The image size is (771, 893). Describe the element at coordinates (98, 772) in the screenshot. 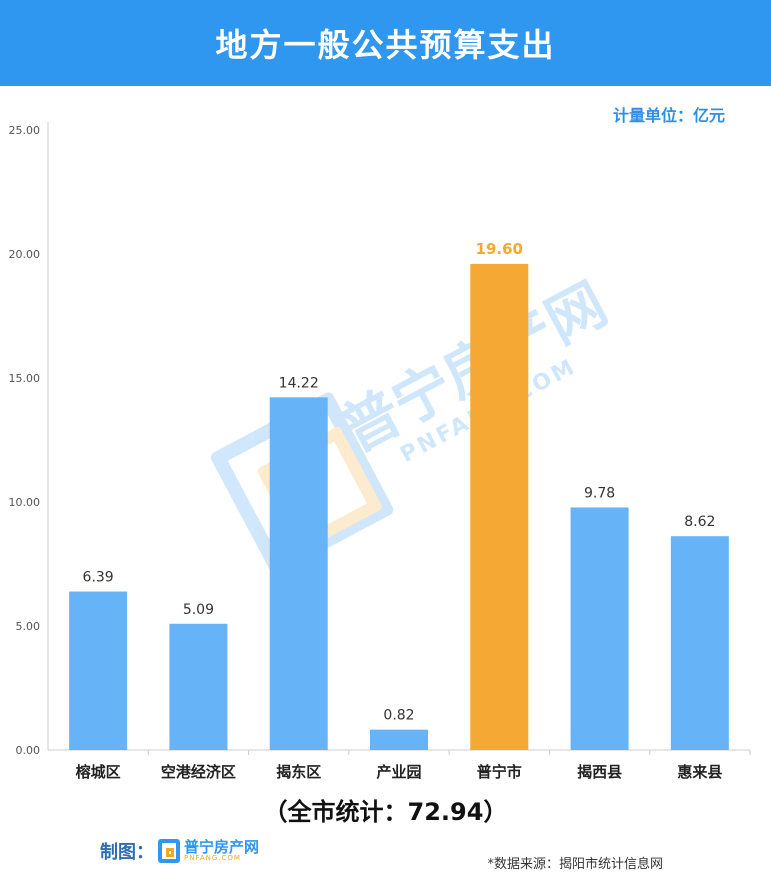

I see `x-category-label: 榕城区` at that location.